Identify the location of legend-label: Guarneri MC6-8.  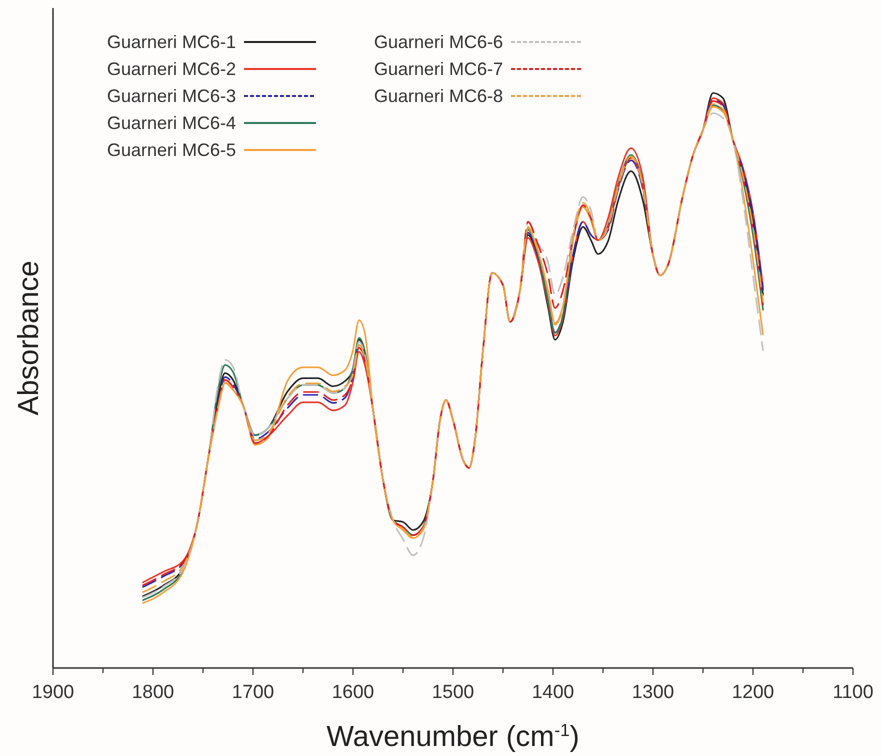
(438, 96).